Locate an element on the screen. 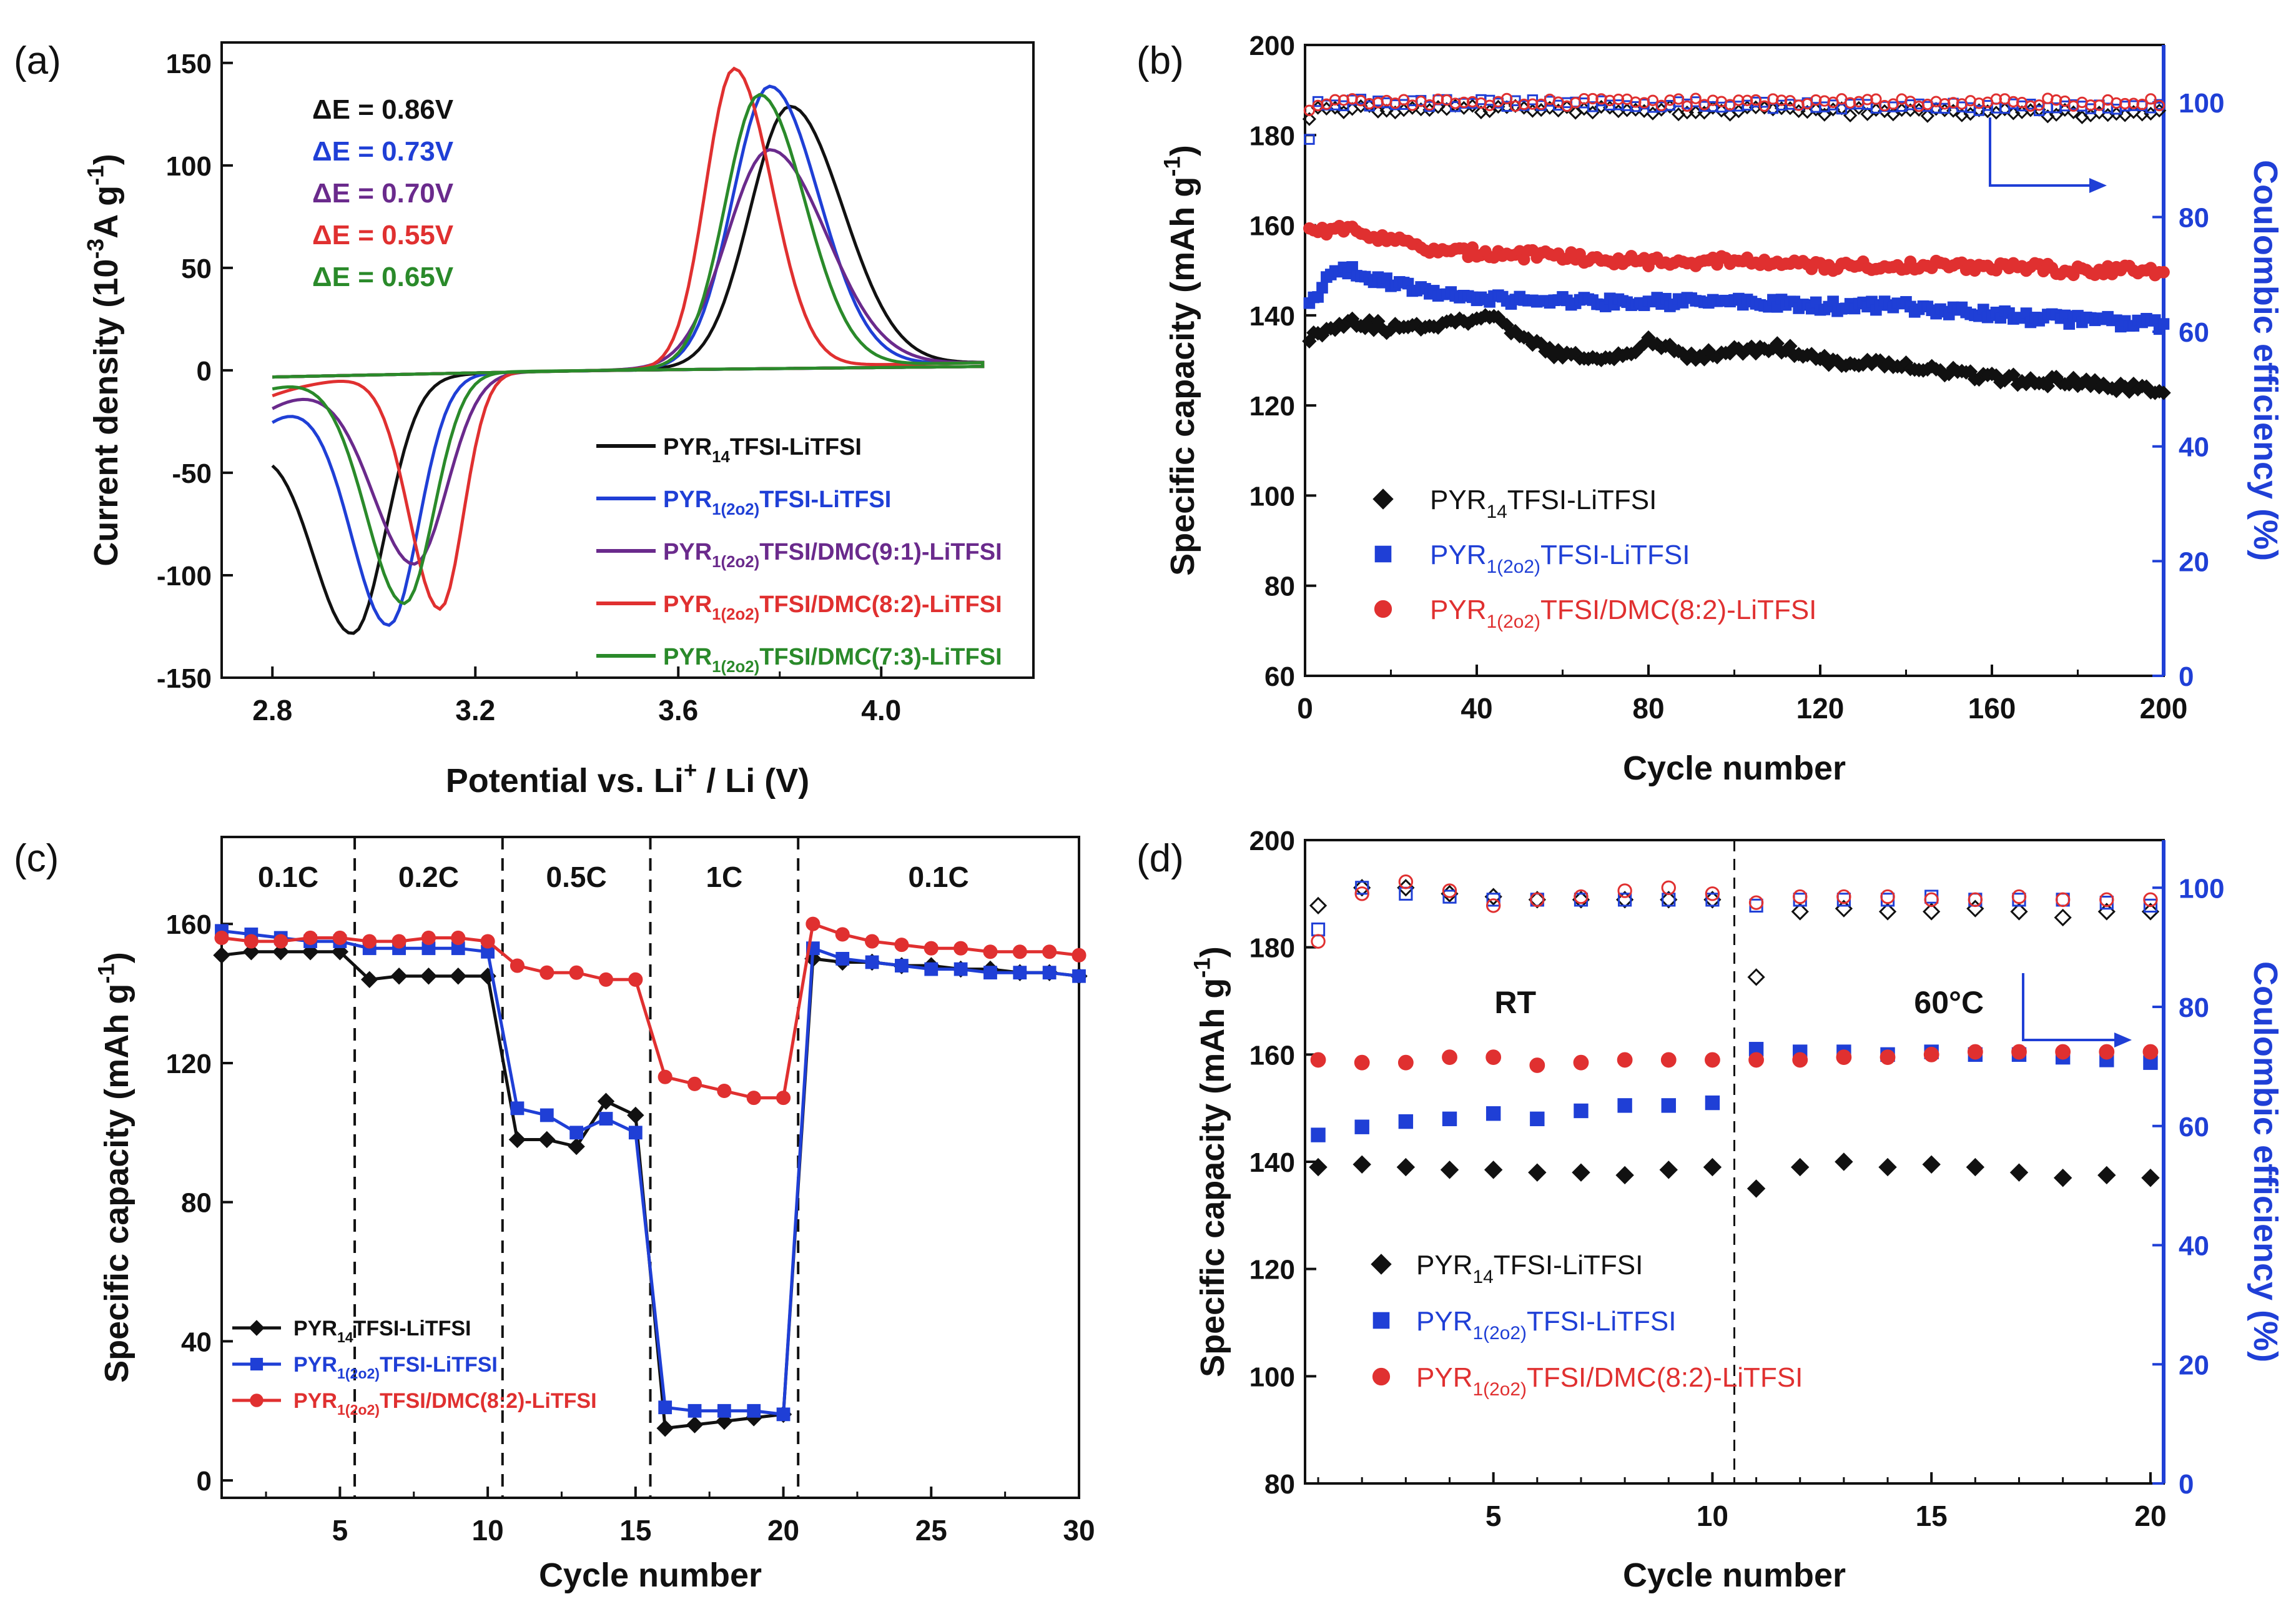  legend-entry: PYR1(2o2)TFSI/DMC(8:2)-LiTFSI is located at coordinates (832, 607).